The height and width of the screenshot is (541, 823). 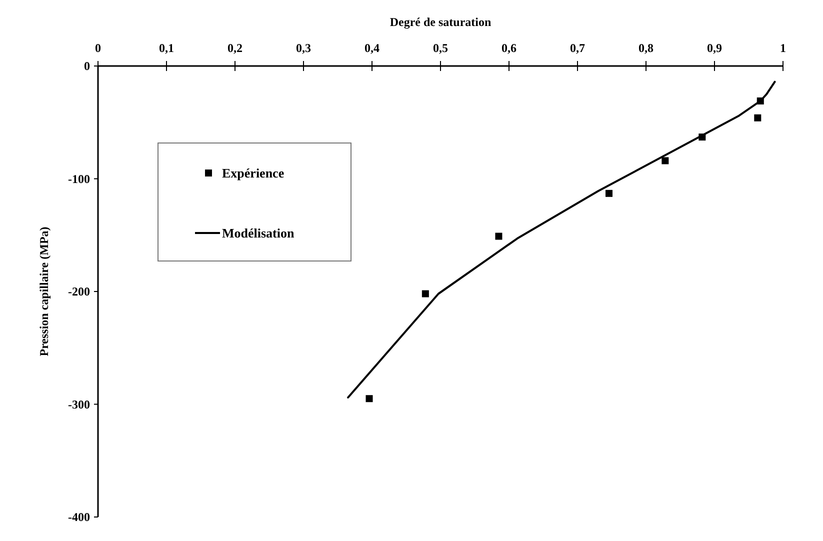 I want to click on x-tick-label: 0,4, so click(x=372, y=48).